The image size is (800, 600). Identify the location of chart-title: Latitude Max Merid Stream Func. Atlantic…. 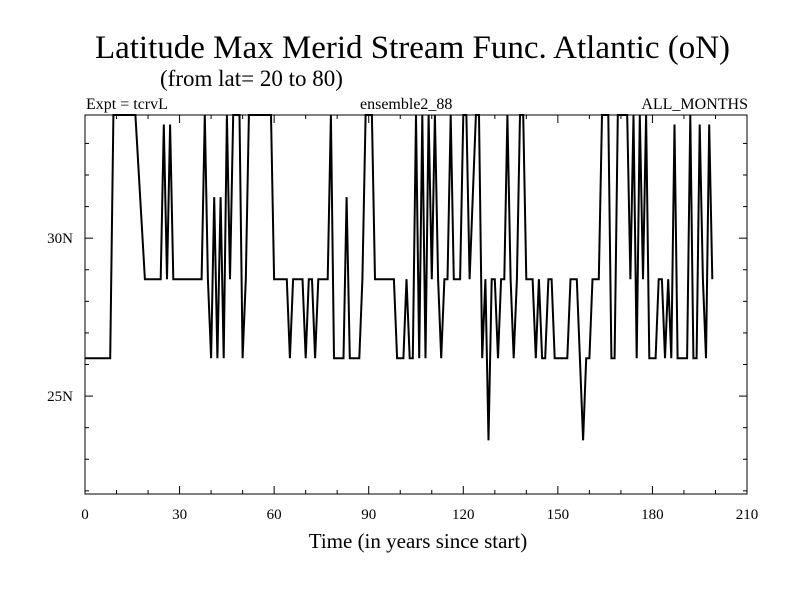
(412, 48).